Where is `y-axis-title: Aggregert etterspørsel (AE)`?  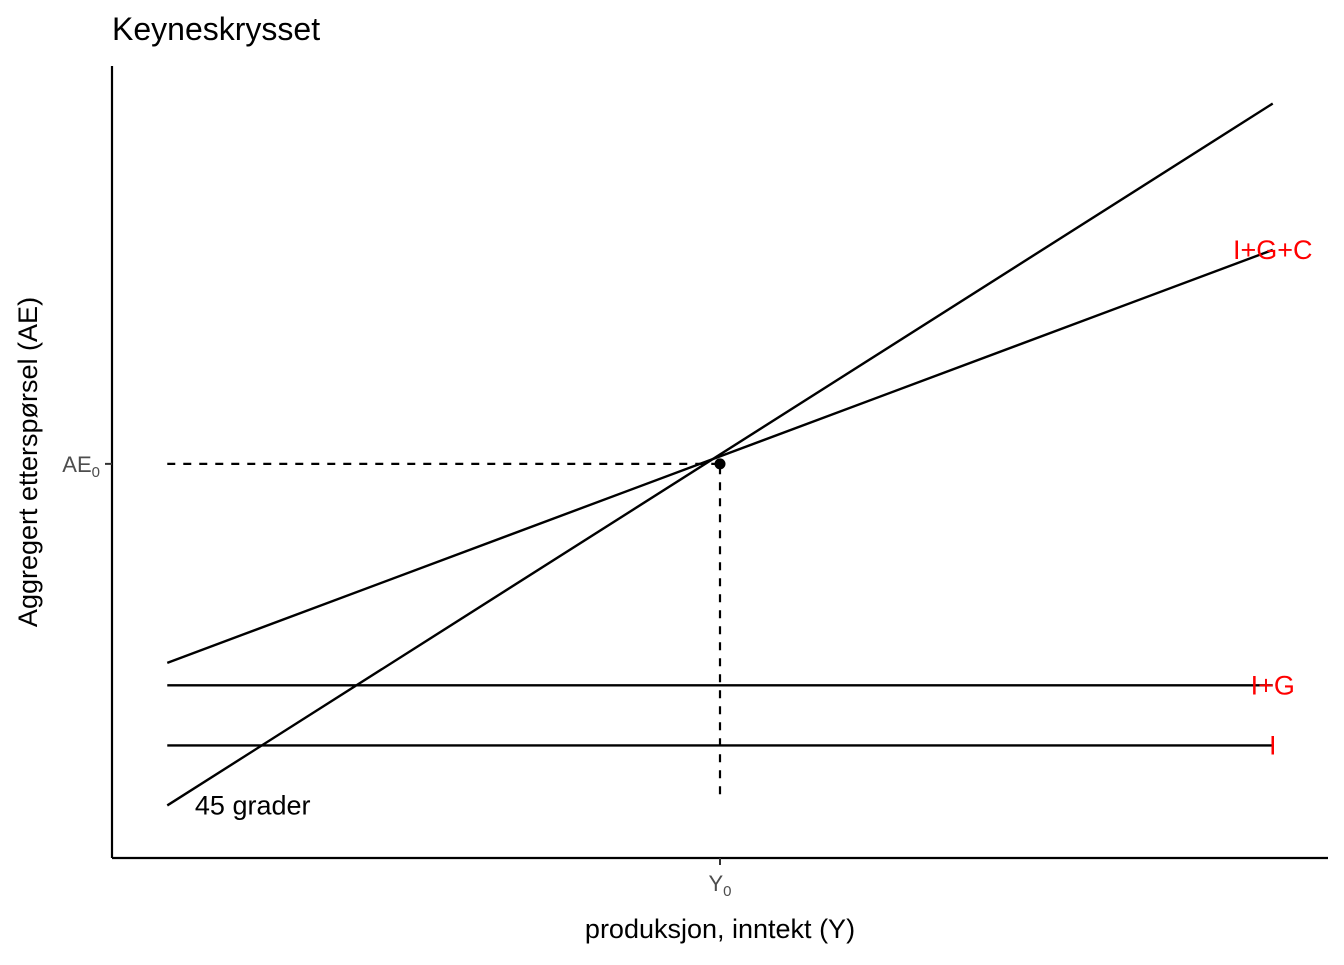
y-axis-title: Aggregert etterspørsel (AE) is located at coordinates (28, 462).